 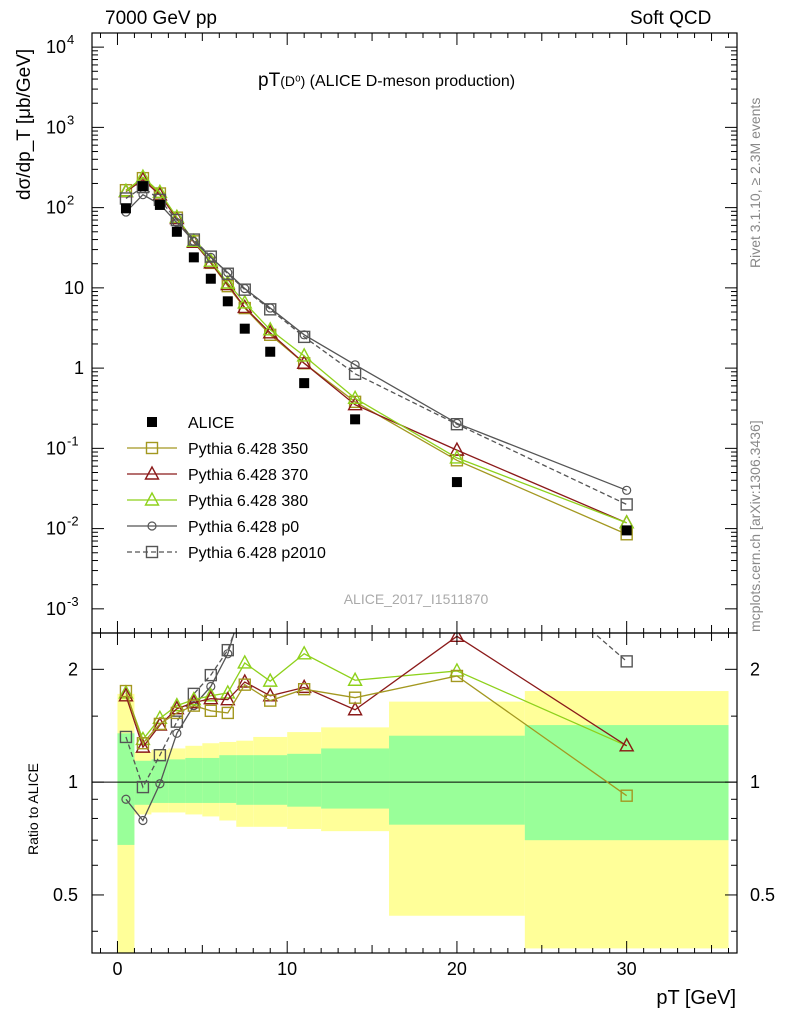 What do you see at coordinates (24, 124) in the screenshot?
I see `y-axis-label: dσ/dp_T [μb/GeV]` at bounding box center [24, 124].